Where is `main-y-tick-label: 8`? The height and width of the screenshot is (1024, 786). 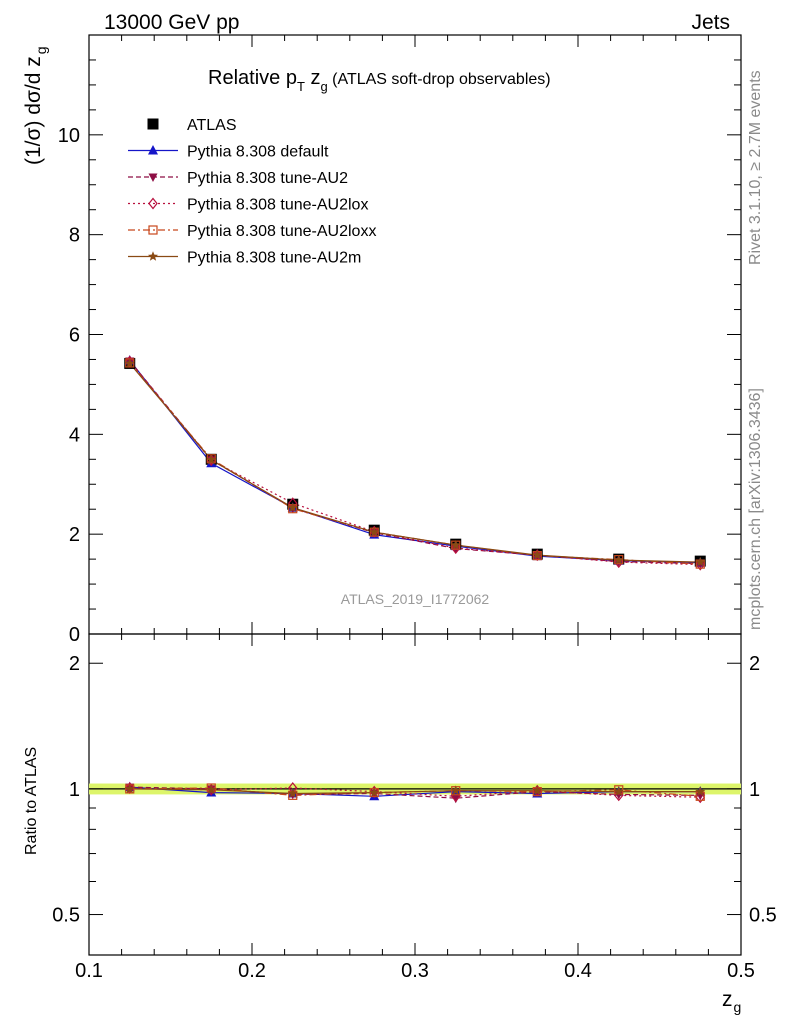 main-y-tick-label: 8 is located at coordinates (74, 236).